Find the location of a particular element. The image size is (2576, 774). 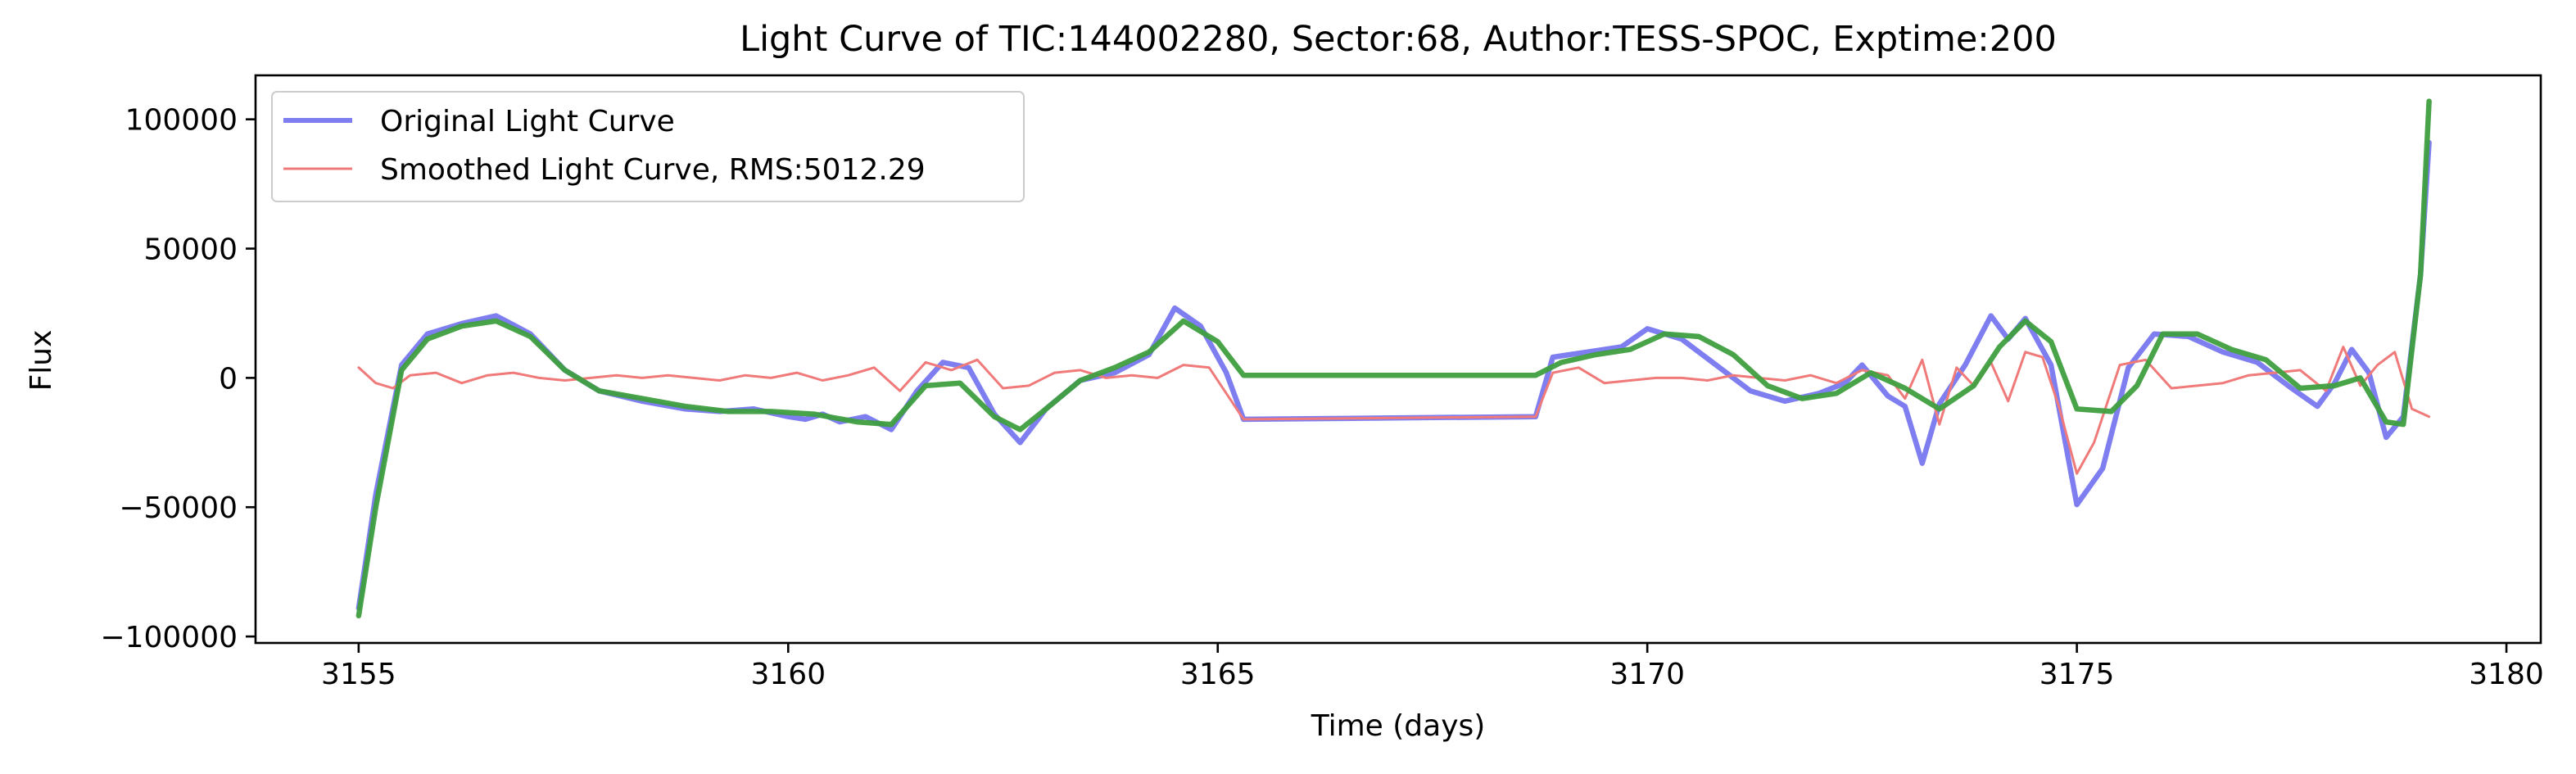

legend-label-original: Original Light Curve is located at coordinates (527, 121).